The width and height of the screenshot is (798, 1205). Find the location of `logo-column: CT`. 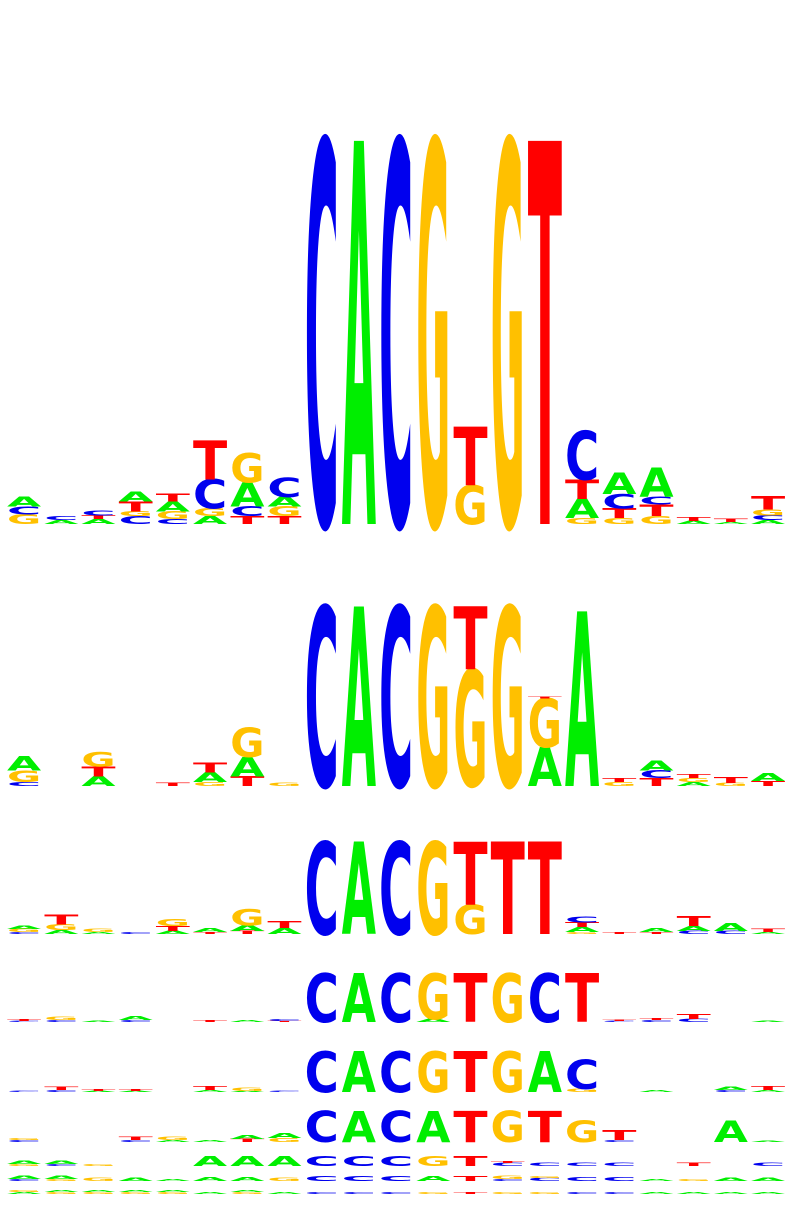

logo-column: CT is located at coordinates (24, 1021).